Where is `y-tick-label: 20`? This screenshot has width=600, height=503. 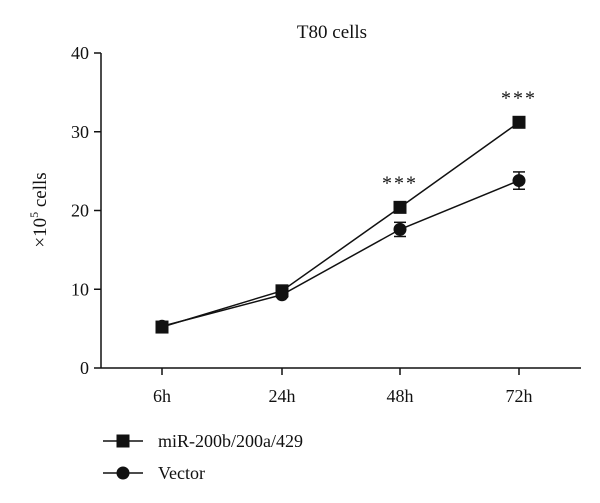
y-tick-label: 20 is located at coordinates (80, 211).